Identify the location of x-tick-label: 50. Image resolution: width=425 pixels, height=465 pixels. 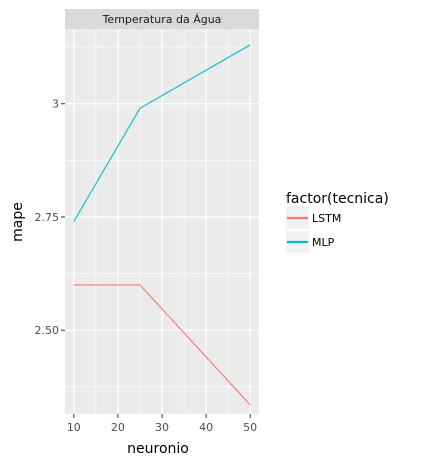
(250, 427).